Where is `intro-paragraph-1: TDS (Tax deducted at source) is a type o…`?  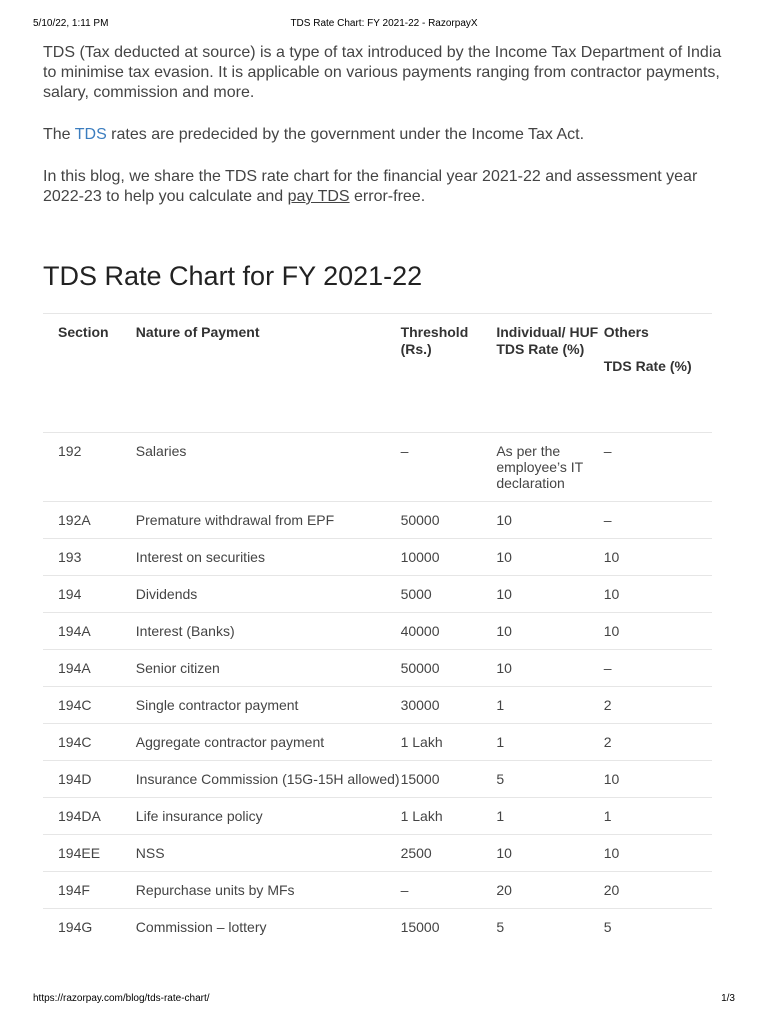
intro-paragraph-1: TDS (Tax deducted at source) is a type o… is located at coordinates (382, 72).